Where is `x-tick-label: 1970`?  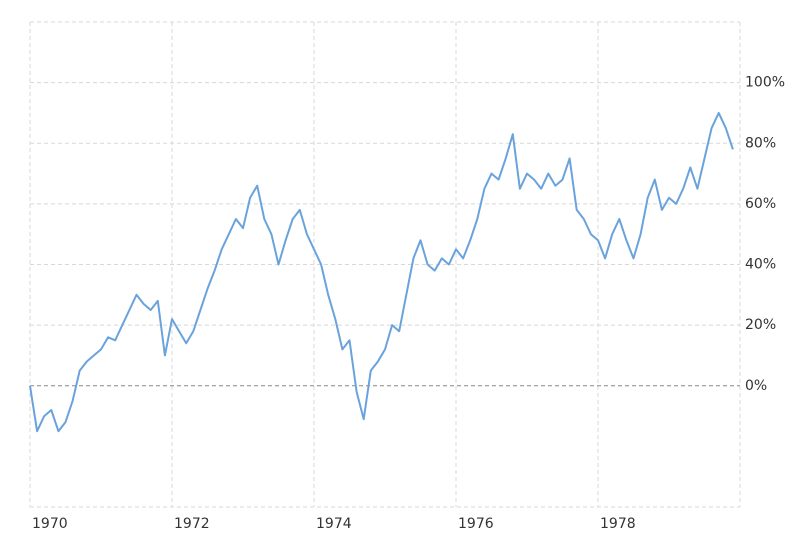
x-tick-label: 1970 is located at coordinates (50, 524).